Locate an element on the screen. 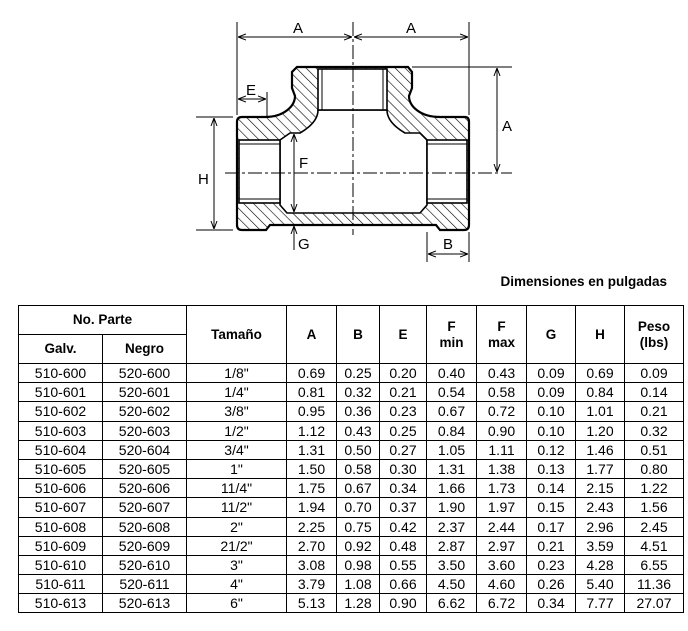  cell-f-max: 1.97 is located at coordinates (501, 507).